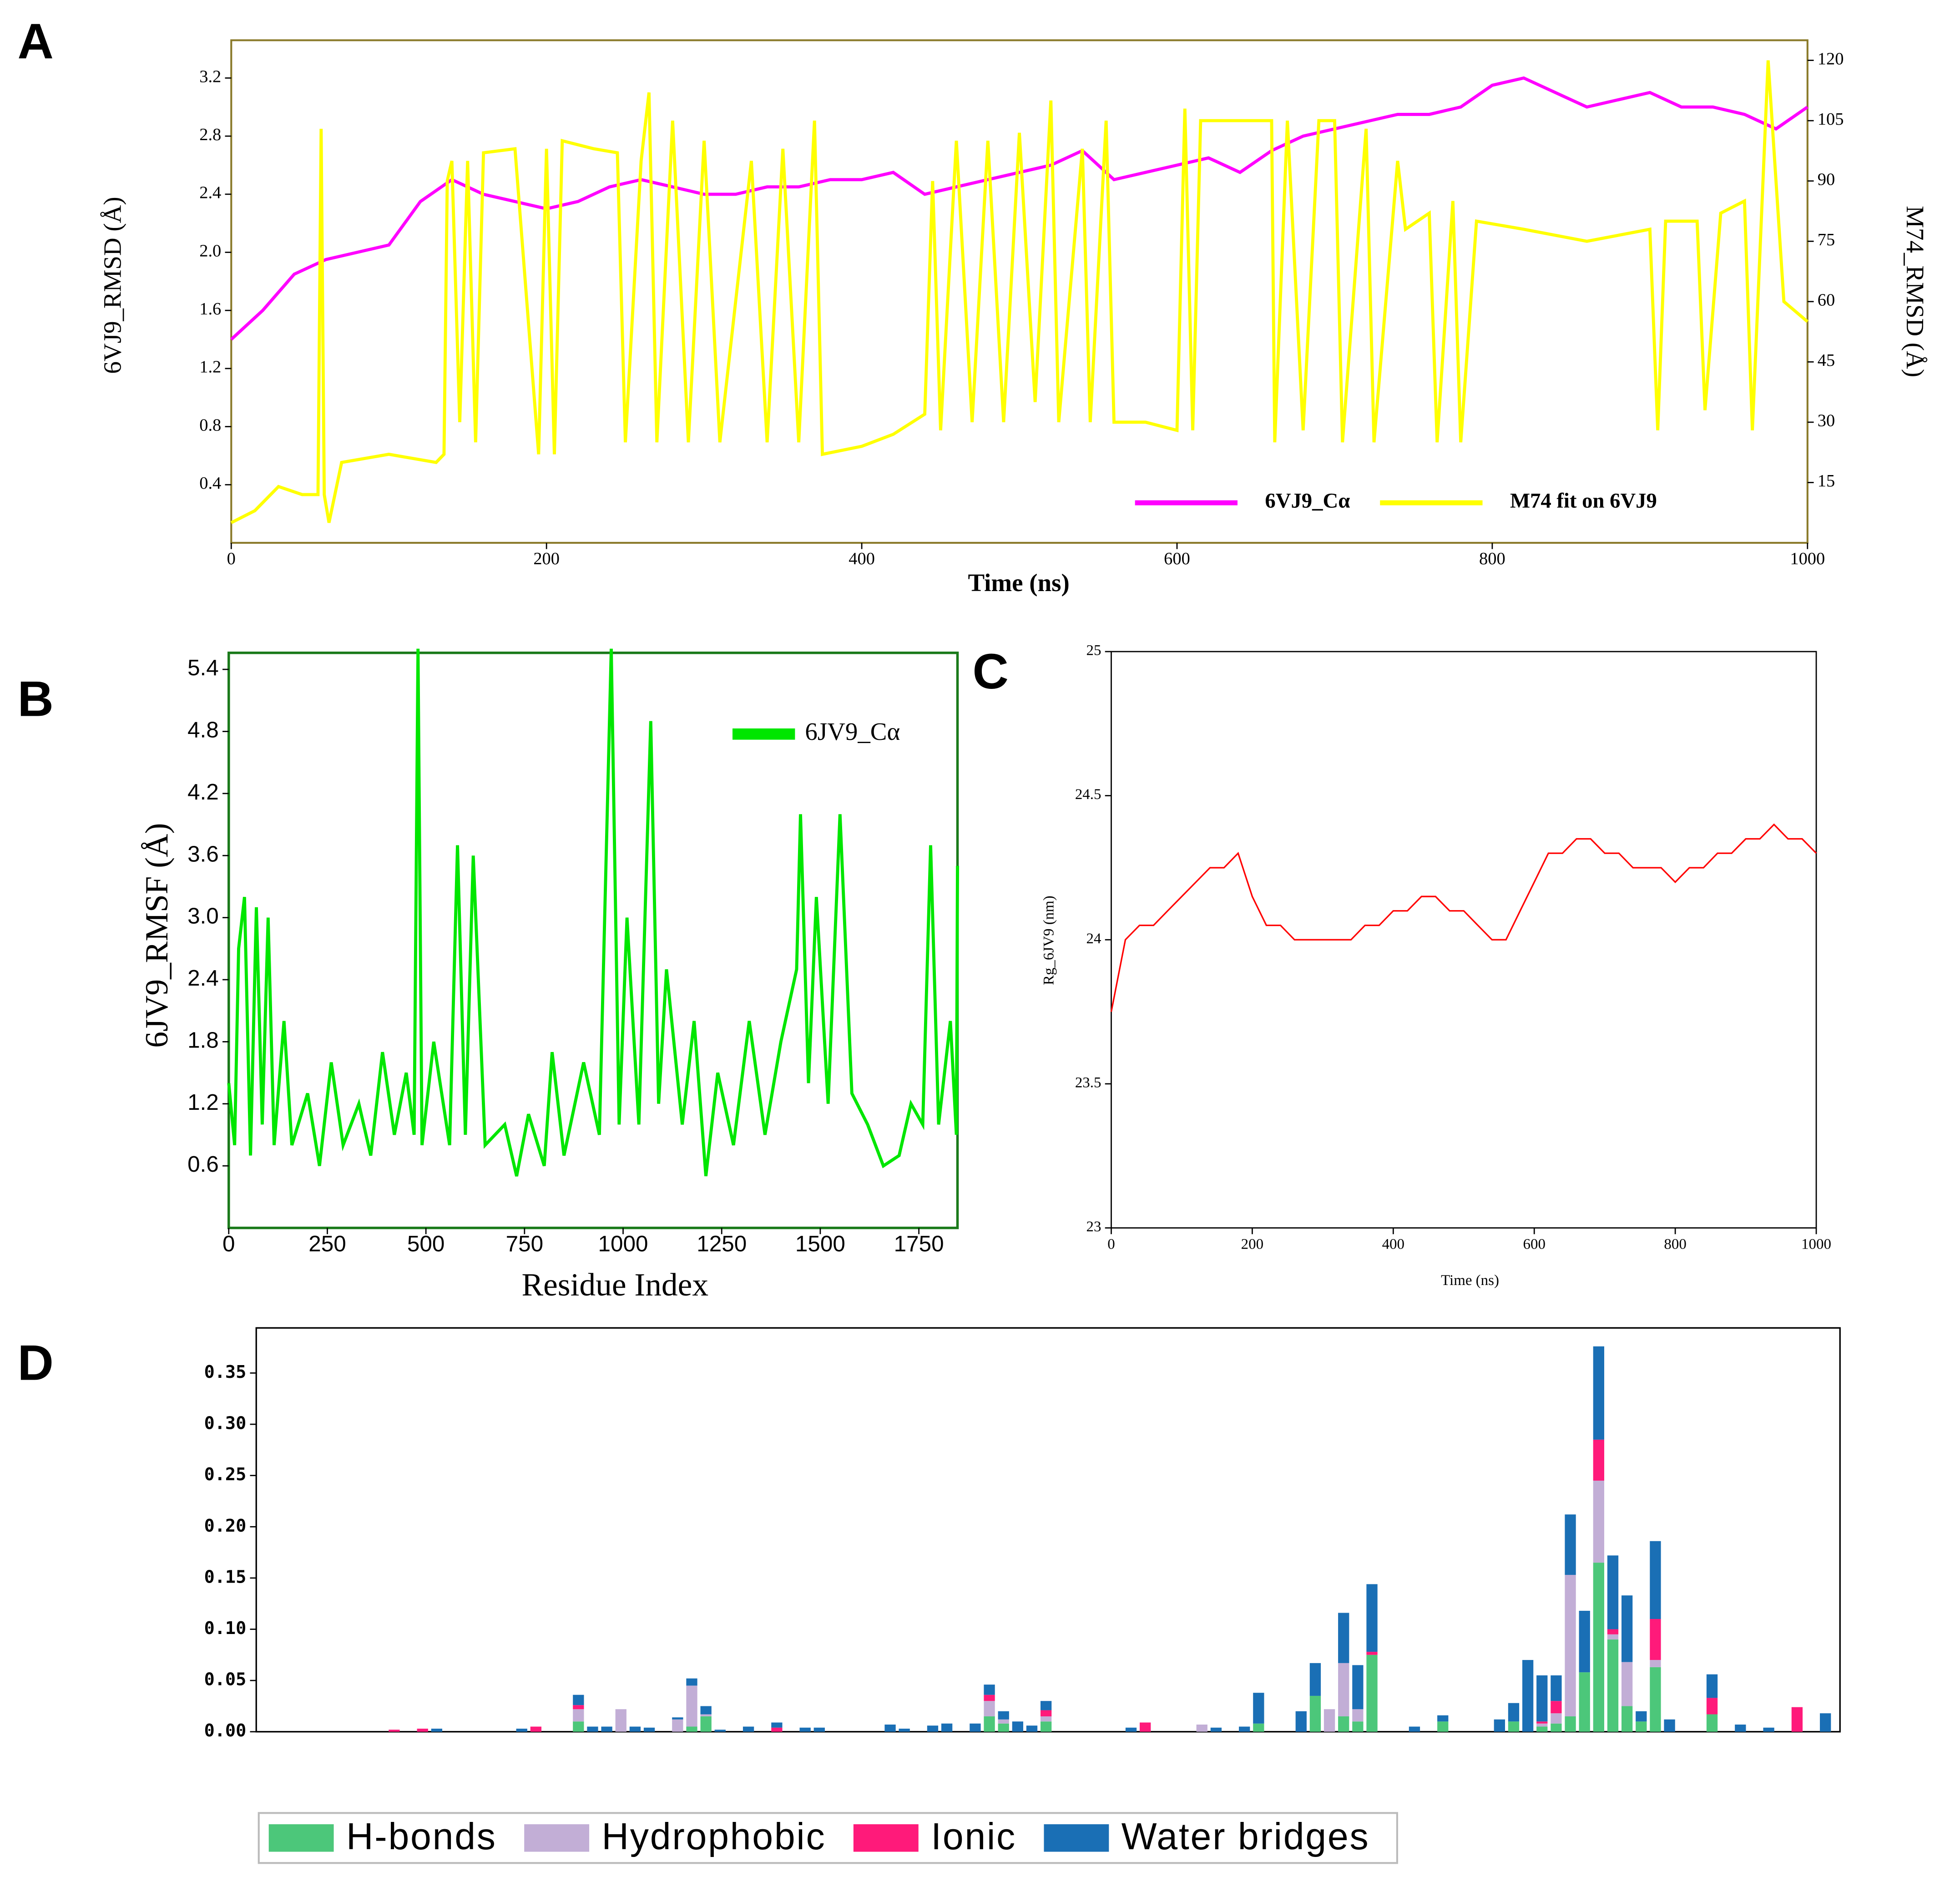 This screenshot has height=1882, width=1960. What do you see at coordinates (1583, 501) in the screenshot?
I see `legend-label: M74 fit on 6VJ9` at bounding box center [1583, 501].